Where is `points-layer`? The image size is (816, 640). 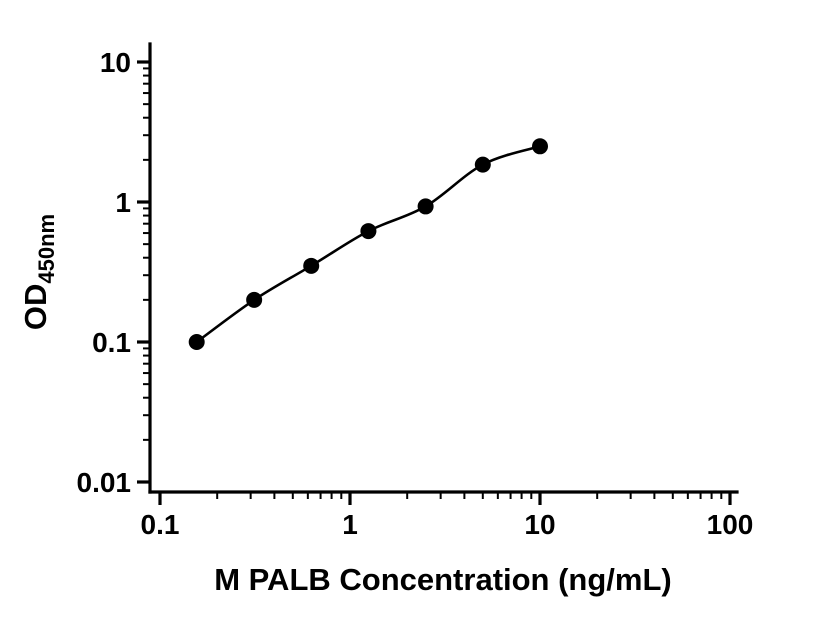
points-layer is located at coordinates (368, 244).